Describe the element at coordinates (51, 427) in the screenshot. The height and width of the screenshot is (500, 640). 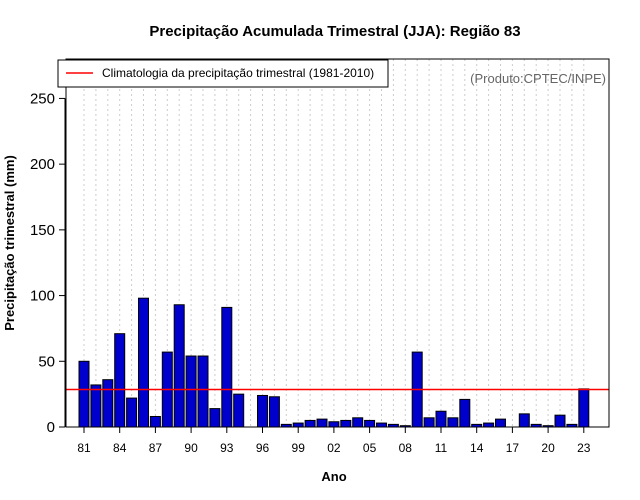
I see `y-tick-label: 0` at that location.